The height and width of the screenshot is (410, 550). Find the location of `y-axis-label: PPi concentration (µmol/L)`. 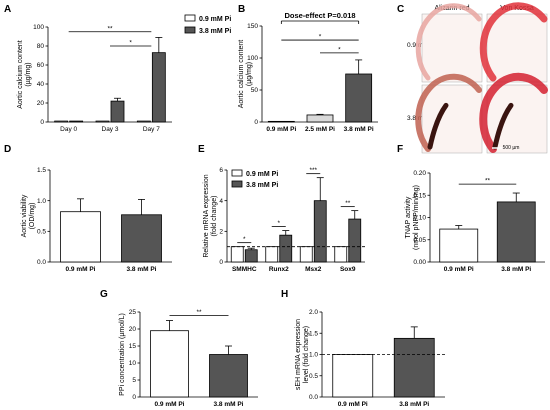

y-axis-label: PPi concentration (µmol/L) is located at coordinates (122, 354).